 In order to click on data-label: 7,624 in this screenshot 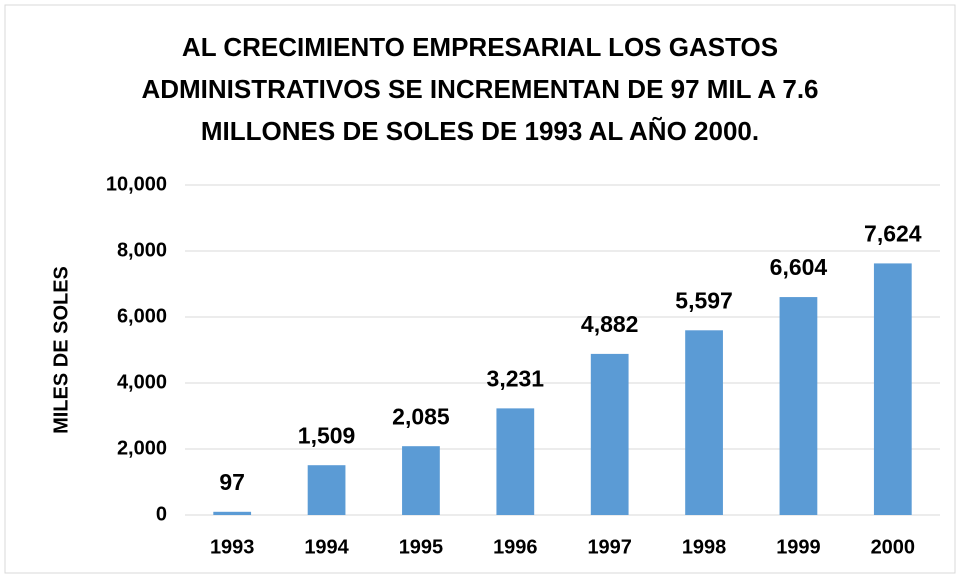, I will do `click(893, 233)`.